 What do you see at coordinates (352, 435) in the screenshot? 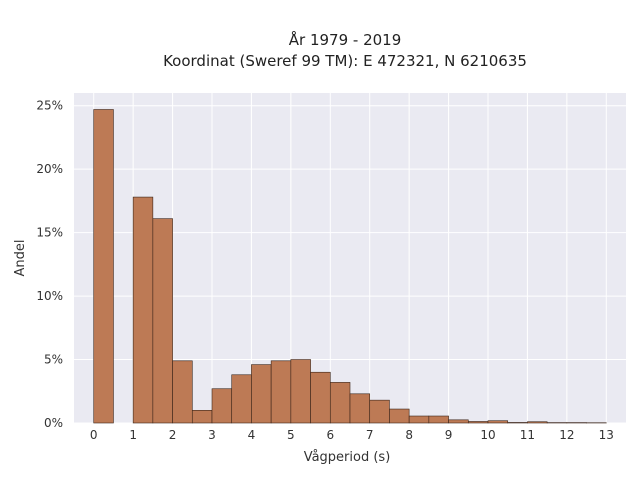
I see `x-axis-ticks: 0 1 2 3 4 5 6 7 8 9 10 11 12 13` at bounding box center [352, 435].